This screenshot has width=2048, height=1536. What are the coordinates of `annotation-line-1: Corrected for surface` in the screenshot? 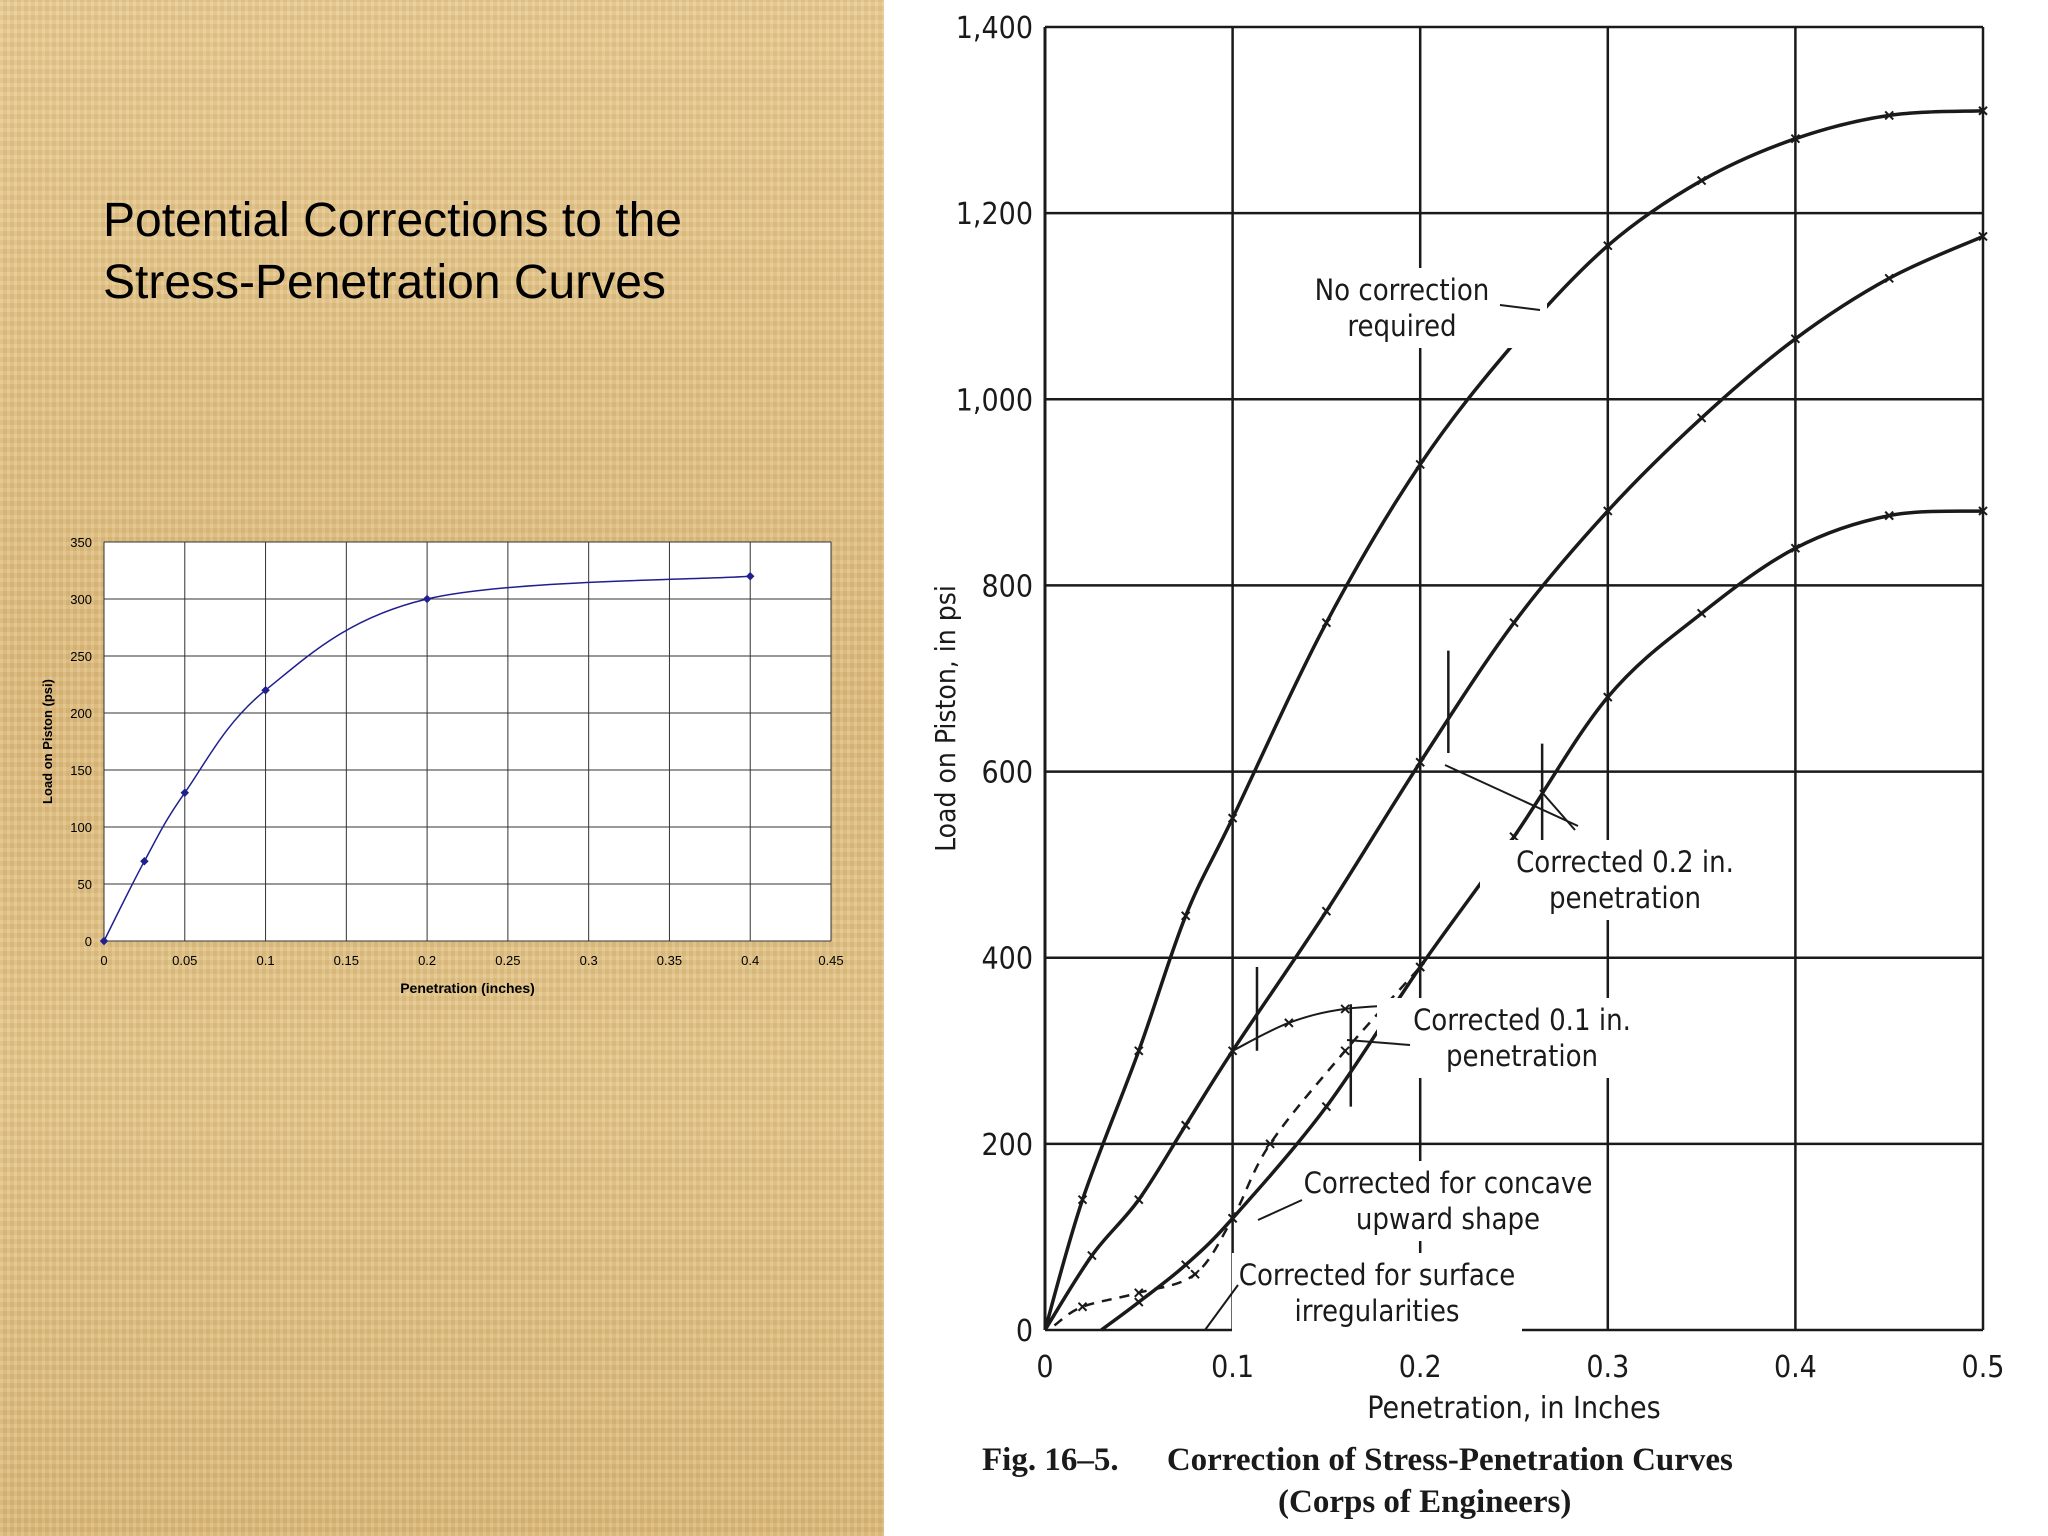 It's located at (1377, 1275).